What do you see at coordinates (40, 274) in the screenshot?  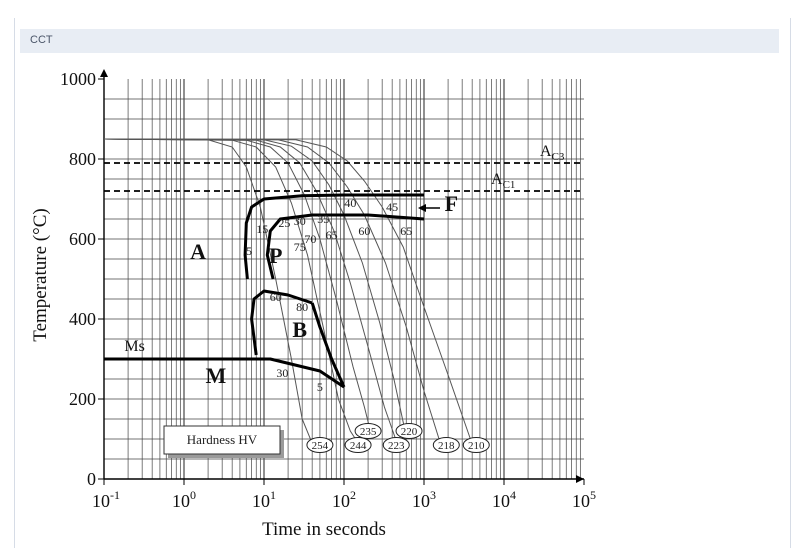 I see `y-axis-label: Temperature (°C)` at bounding box center [40, 274].